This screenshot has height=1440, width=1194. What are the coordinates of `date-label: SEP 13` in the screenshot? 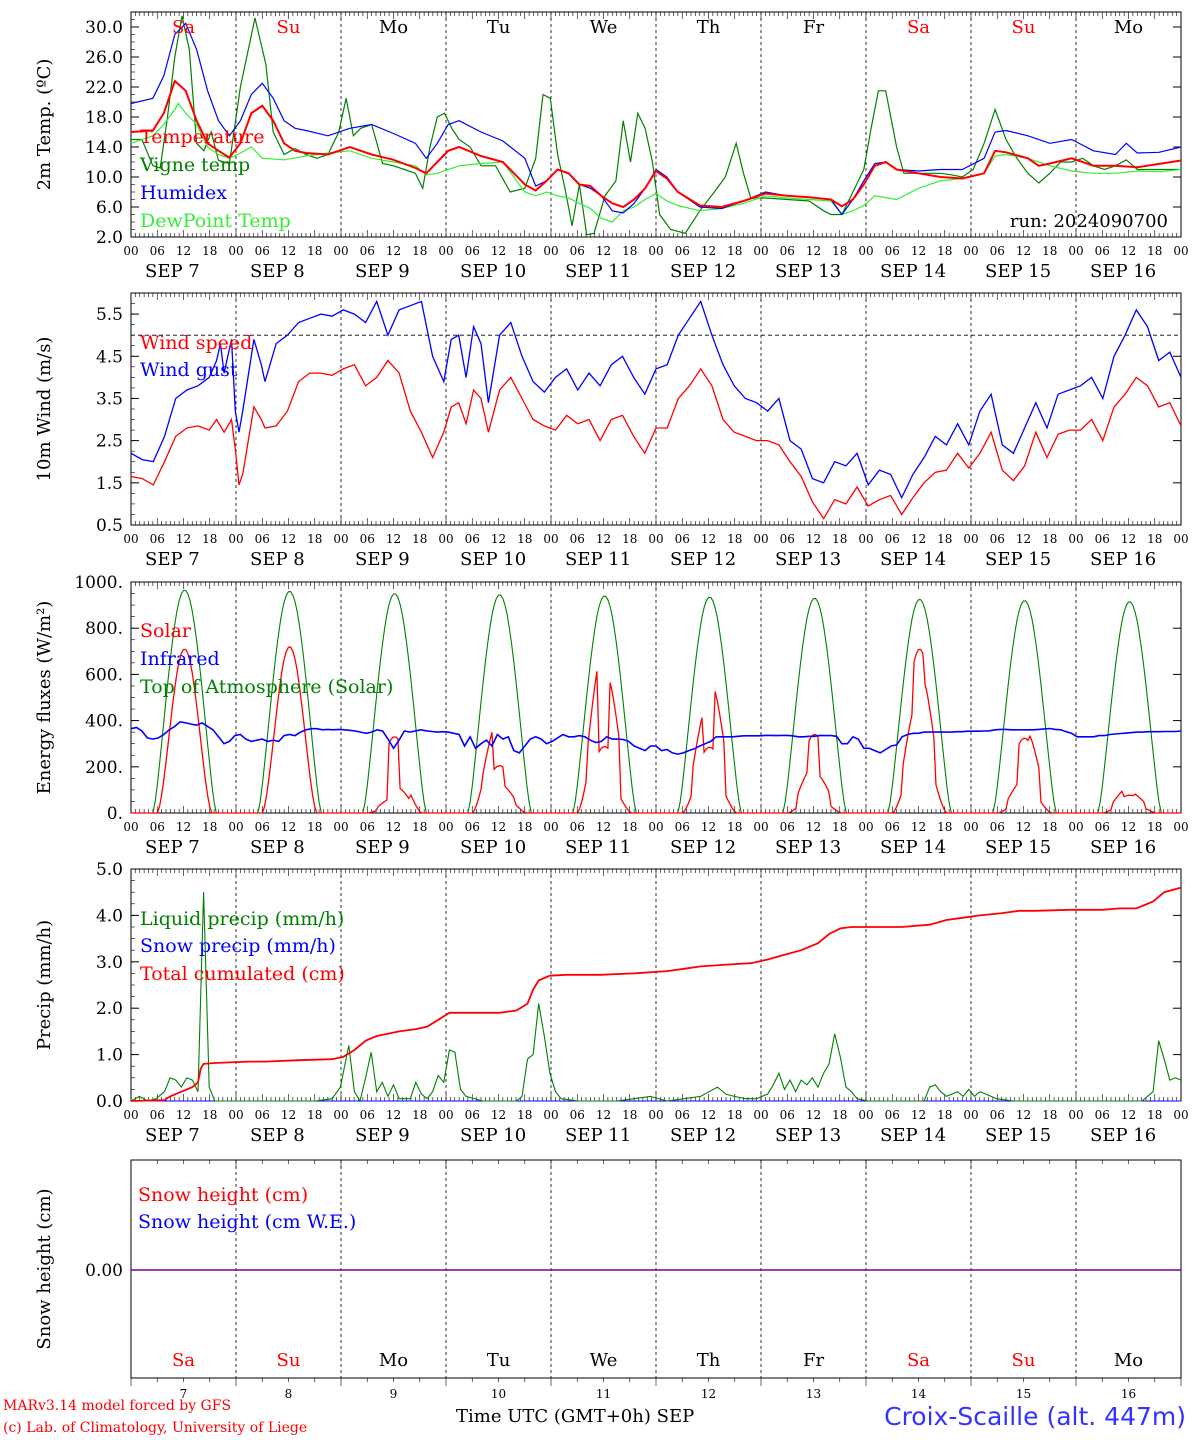 It's located at (808, 559).